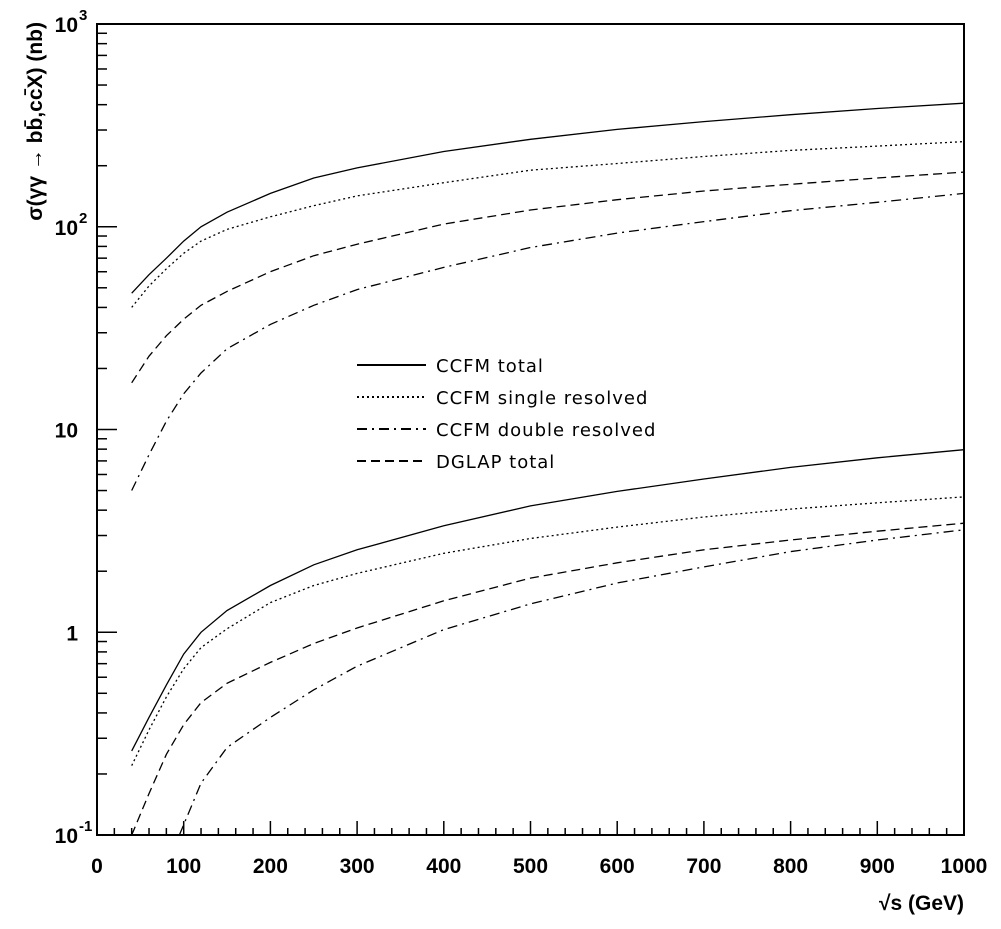  Describe the element at coordinates (85, 826) in the screenshot. I see `y-tick-exponent: -1` at that location.